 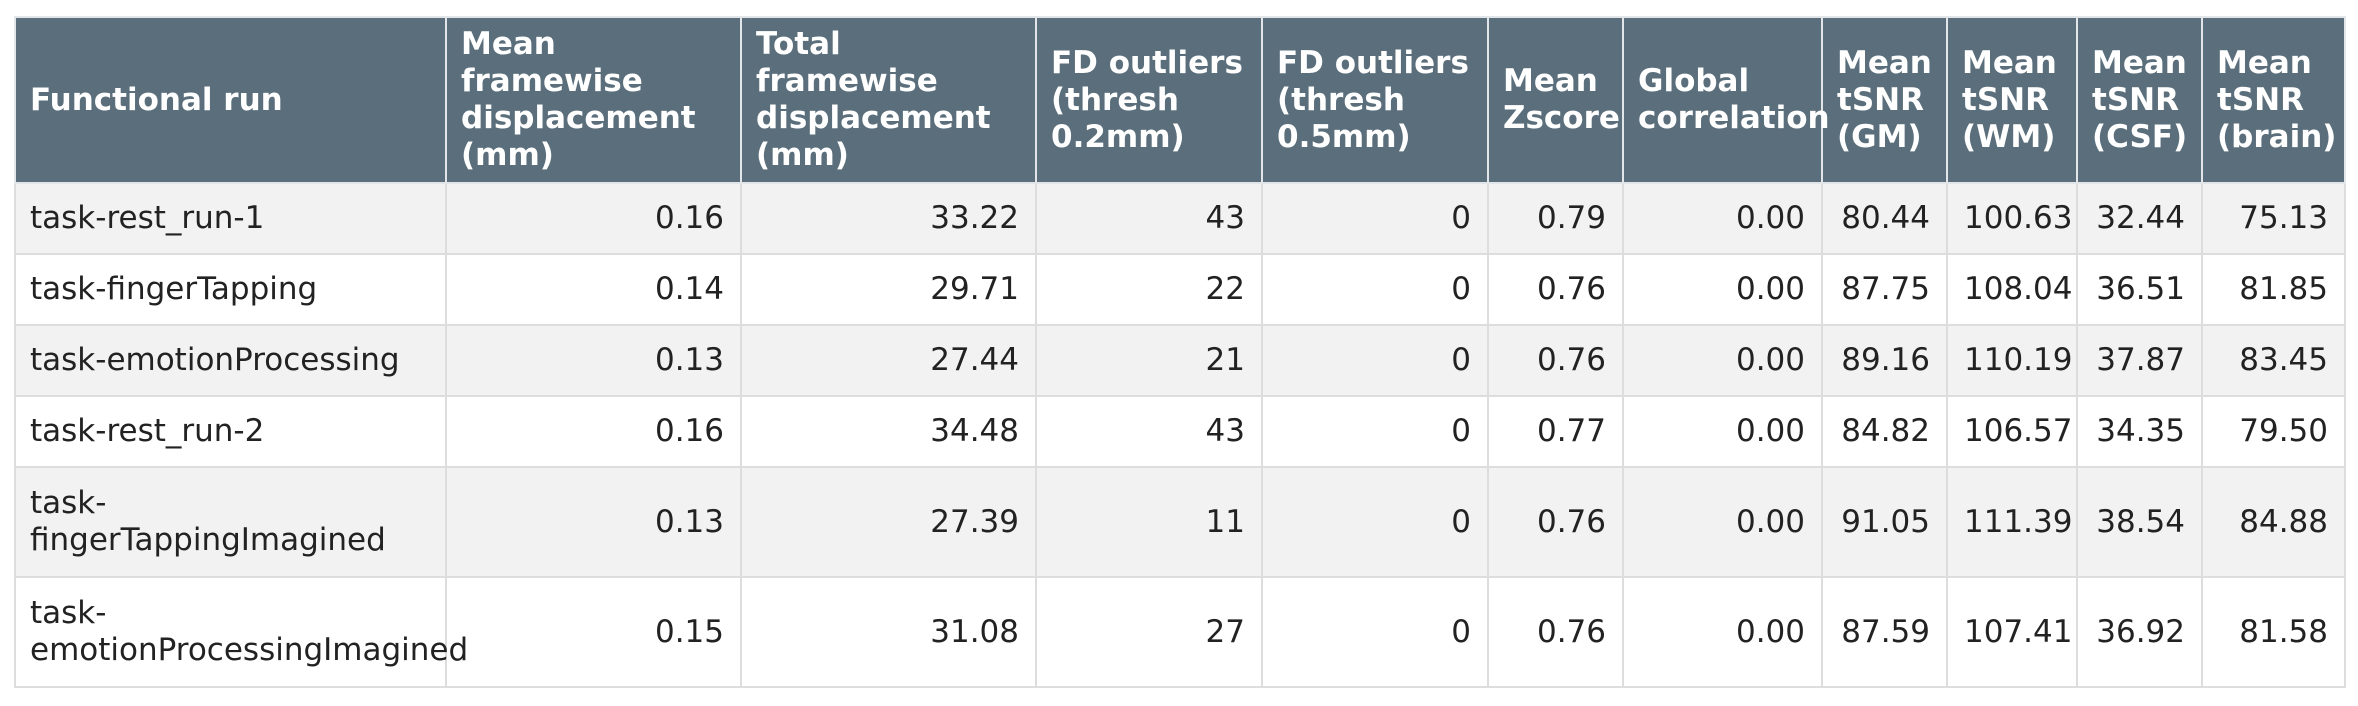 What do you see at coordinates (2012, 100) in the screenshot?
I see `header-tsnr-wm: Mean tSNR (WM)` at bounding box center [2012, 100].